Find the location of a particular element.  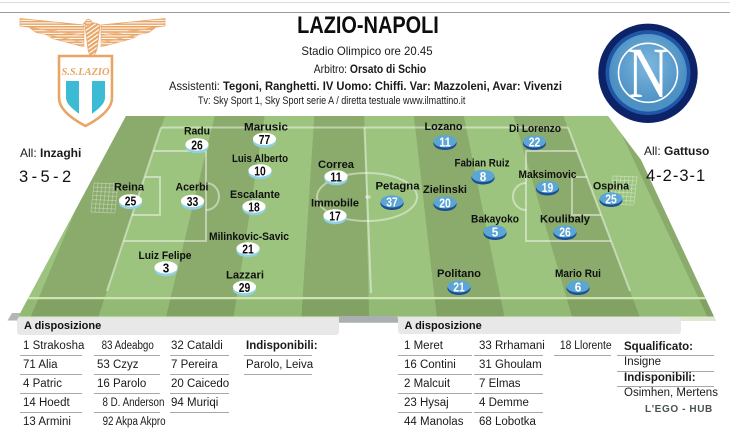

svg-text: Luis Alberto is located at coordinates (260, 159).